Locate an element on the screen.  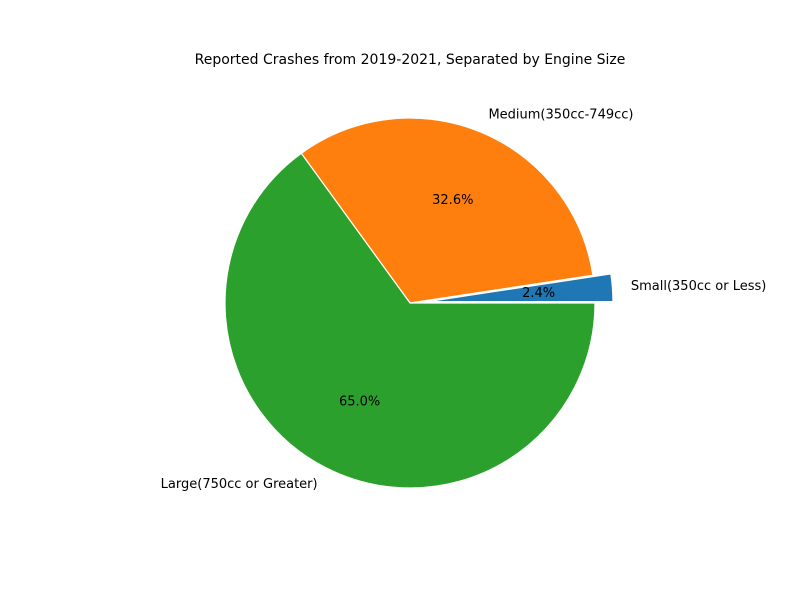
slice-percent-0: 2.4% is located at coordinates (538, 293).